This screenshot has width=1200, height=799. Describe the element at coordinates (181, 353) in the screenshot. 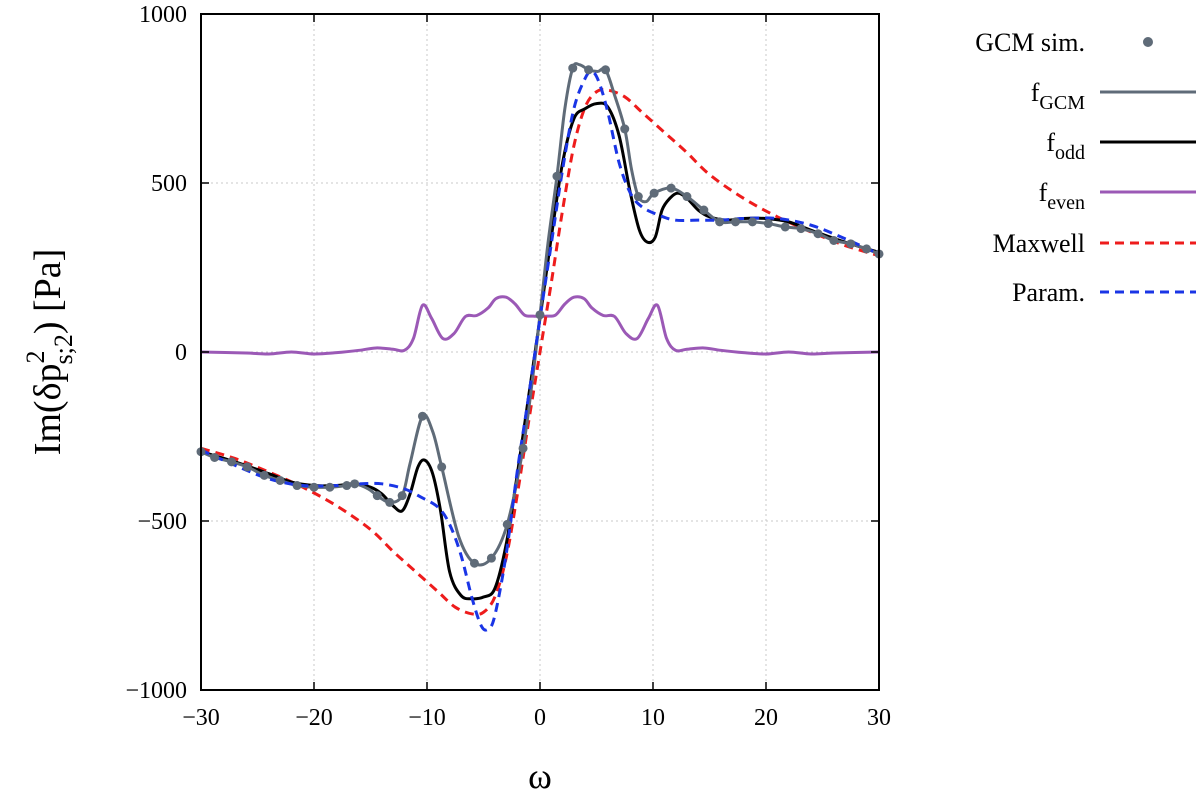

I see `y-tick-label: 0` at that location.